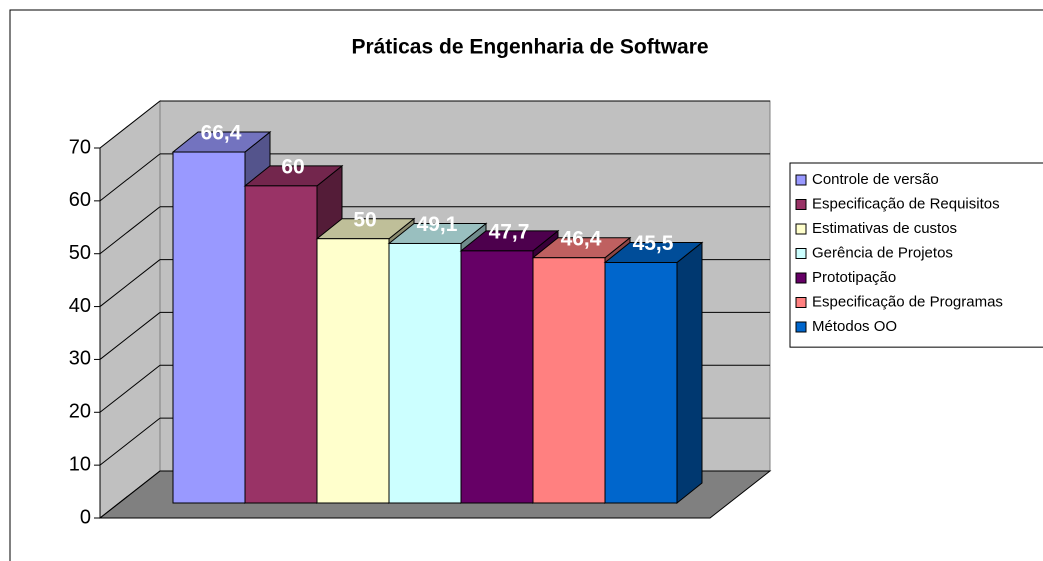  Describe the element at coordinates (854, 277) in the screenshot. I see `legend-label: Prototipação` at that location.